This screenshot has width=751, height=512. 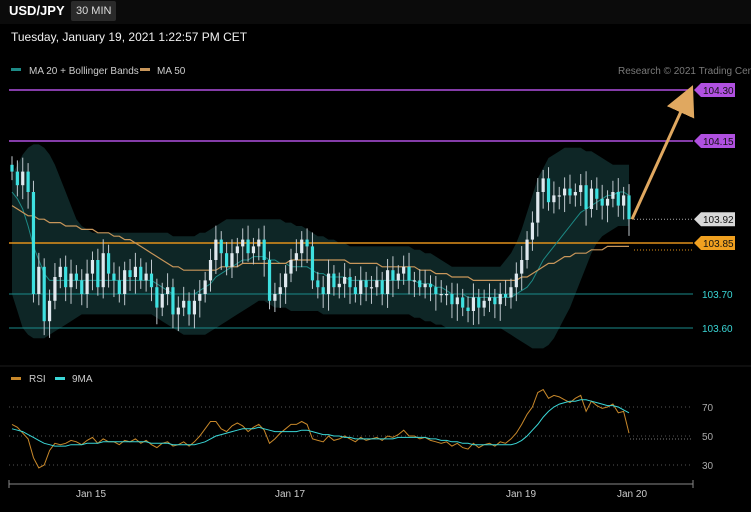 I want to click on level-label-104.30: 104.30, so click(x=718, y=91).